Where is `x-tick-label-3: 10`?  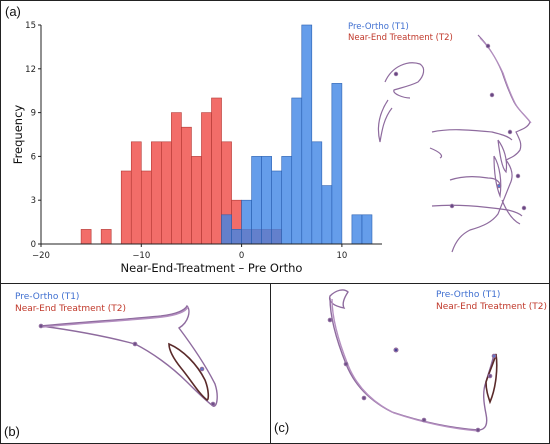 x-tick-label-3: 10 is located at coordinates (341, 256).